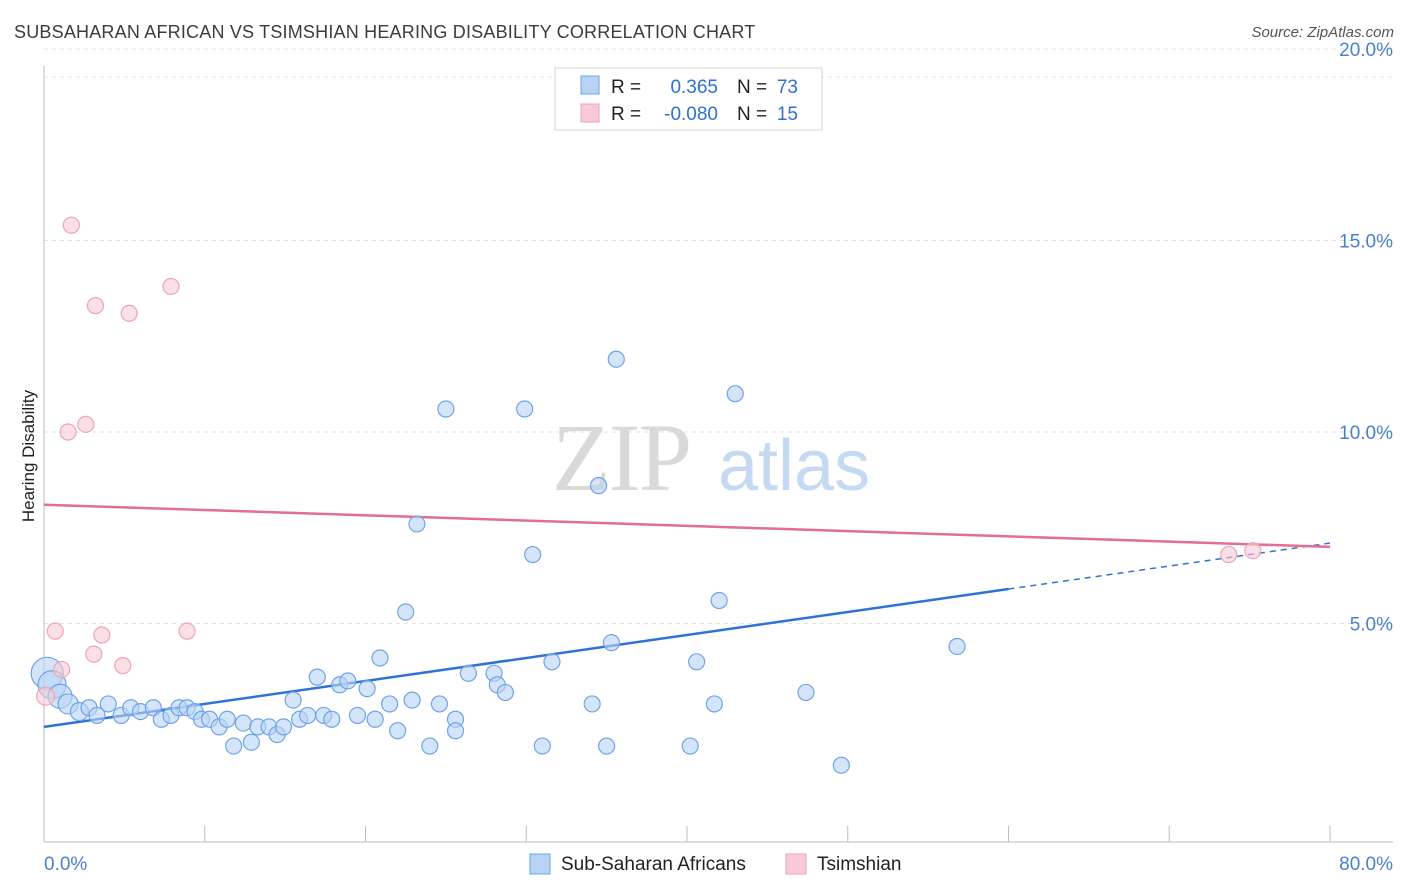 Image resolution: width=1406 pixels, height=892 pixels. What do you see at coordinates (687, 526) in the screenshot?
I see `trend-line-tsimshian` at bounding box center [687, 526].